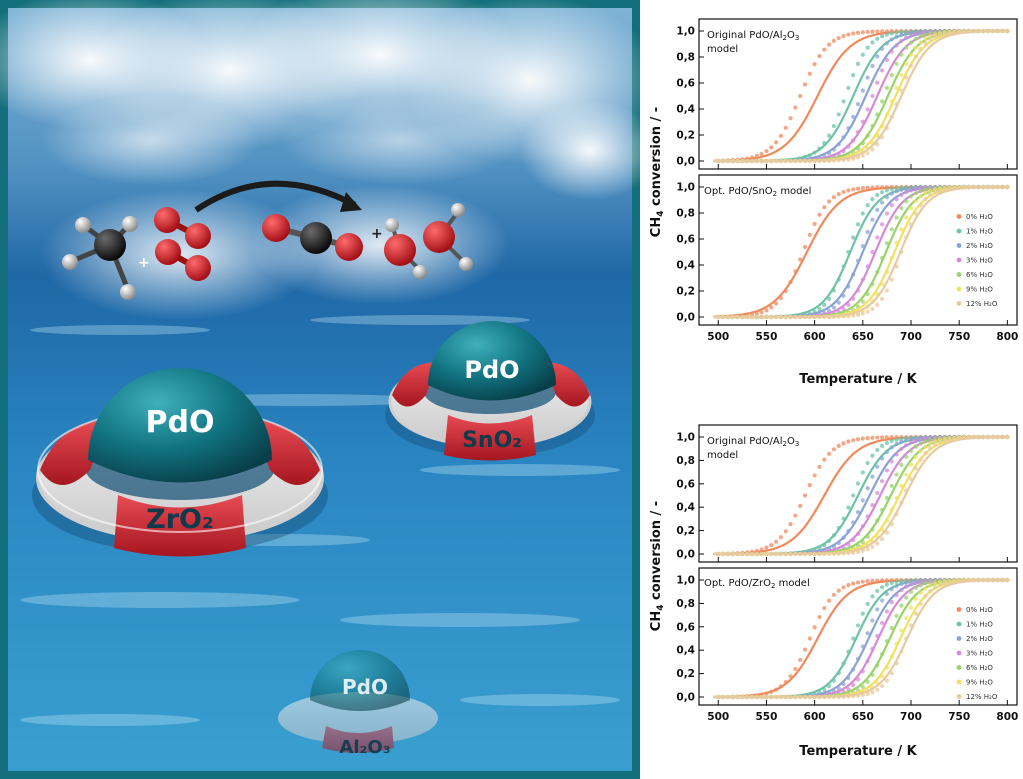 The height and width of the screenshot is (779, 1023). Describe the element at coordinates (180, 425) in the screenshot. I see `pdo-particle-large` at that location.